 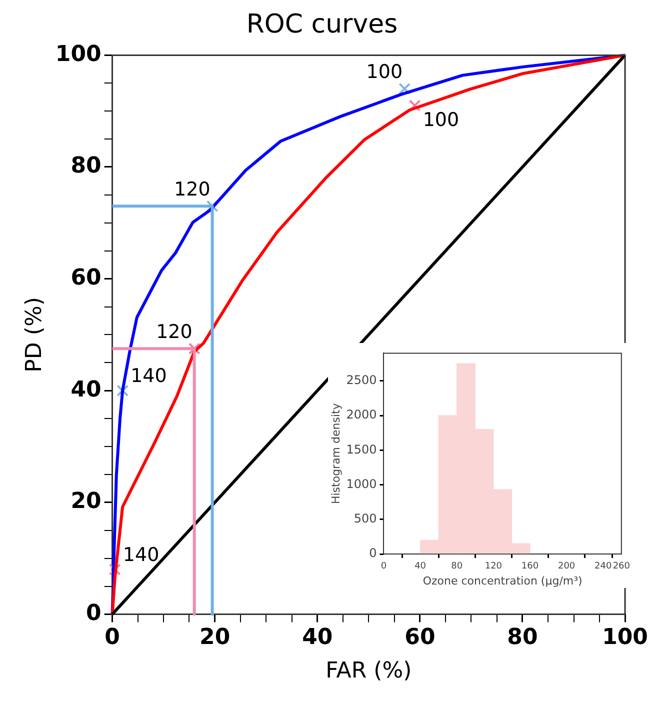 What do you see at coordinates (86, 501) in the screenshot?
I see `y-tick-label: 20` at bounding box center [86, 501].